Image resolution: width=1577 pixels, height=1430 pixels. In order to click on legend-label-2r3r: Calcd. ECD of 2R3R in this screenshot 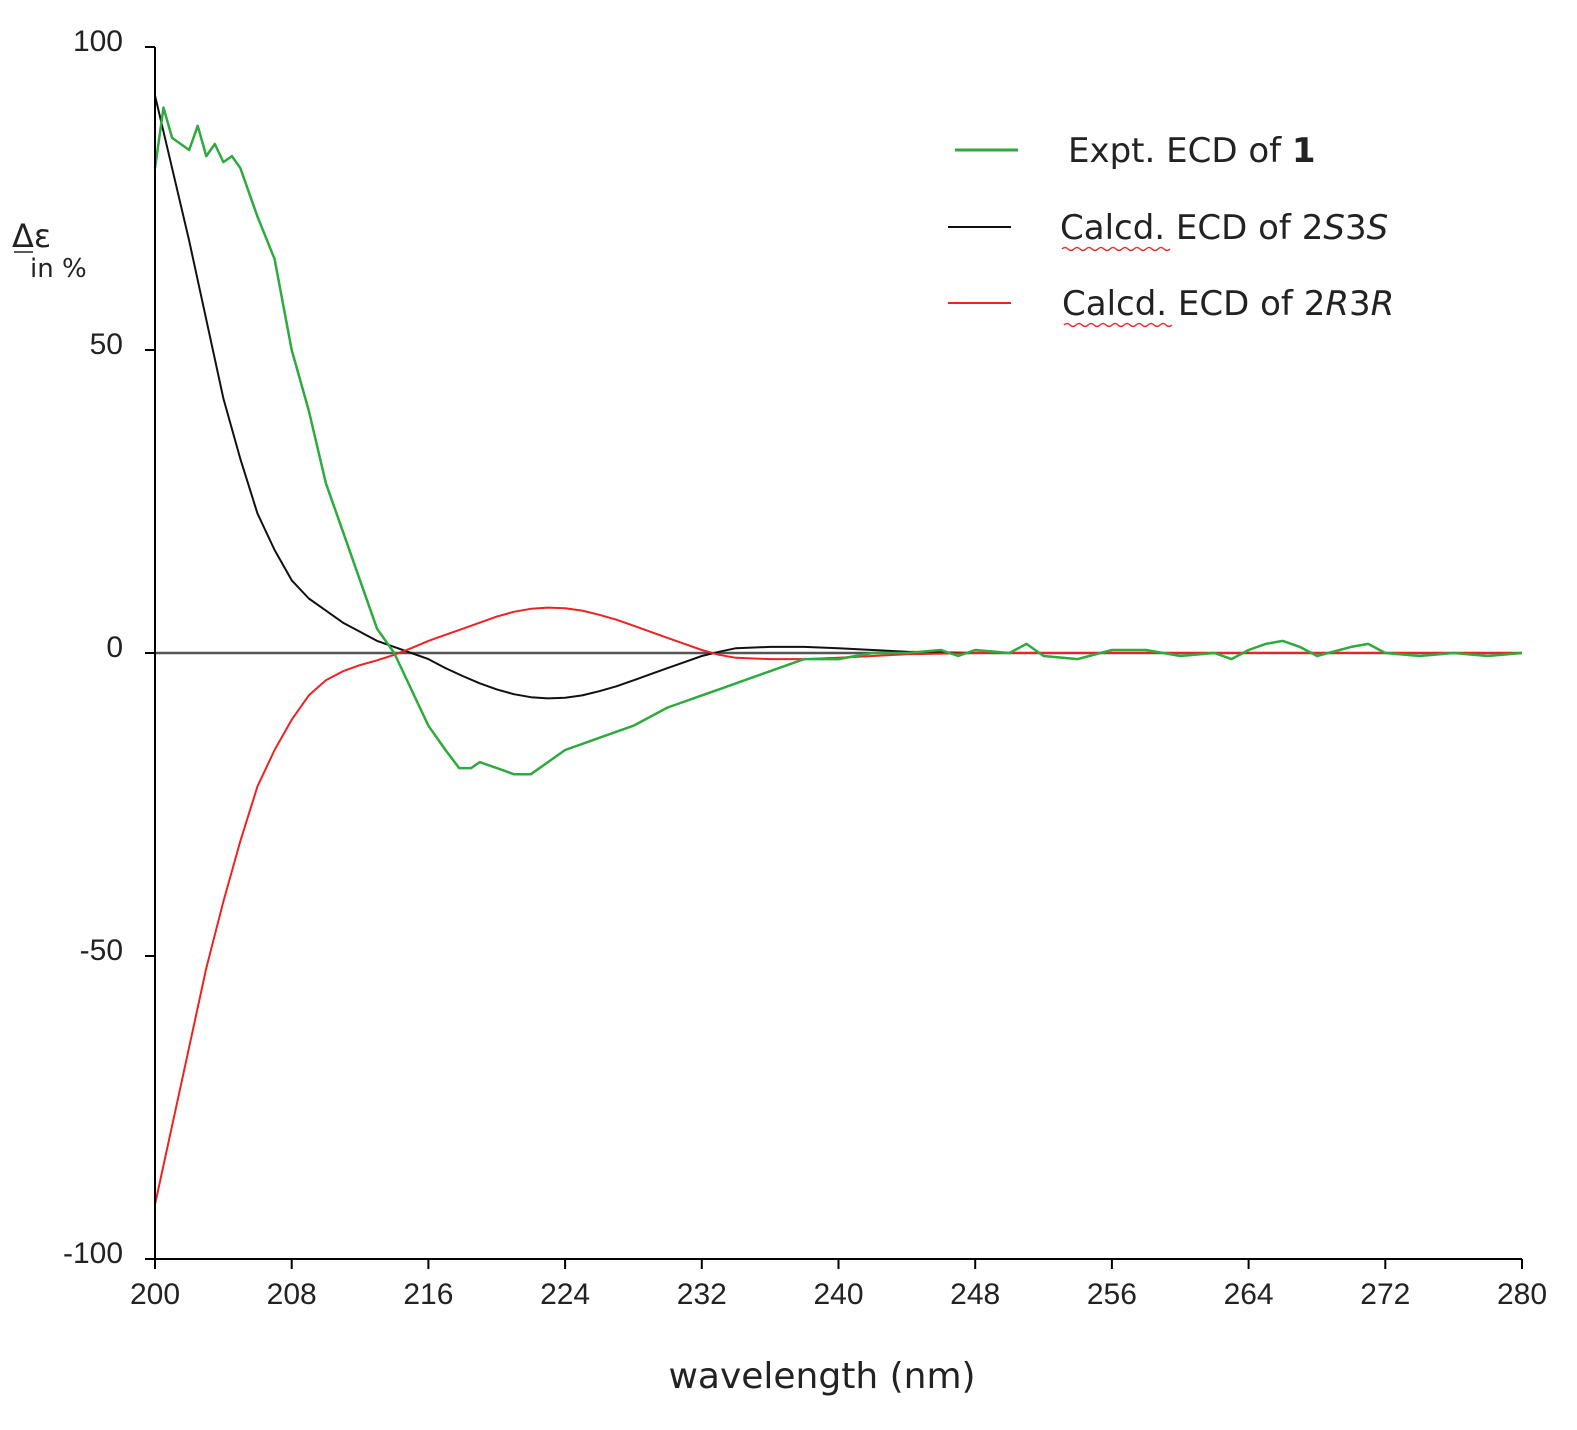, I will do `click(1228, 304)`.